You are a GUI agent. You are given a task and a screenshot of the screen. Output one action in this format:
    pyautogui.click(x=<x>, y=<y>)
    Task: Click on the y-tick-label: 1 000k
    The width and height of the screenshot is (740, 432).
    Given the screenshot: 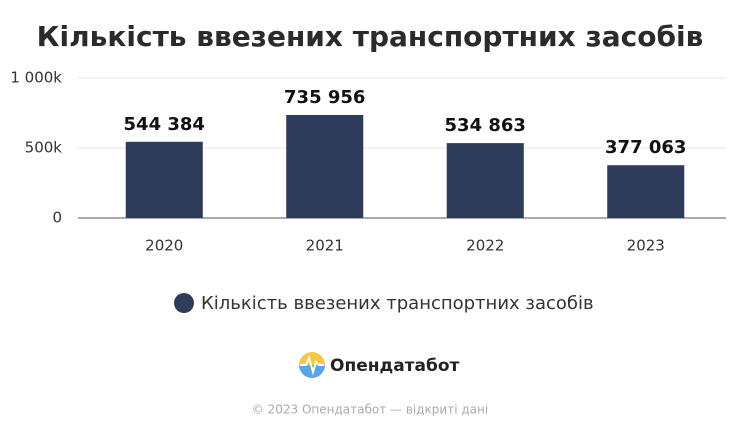 What is the action you would take?
    pyautogui.click(x=36, y=78)
    